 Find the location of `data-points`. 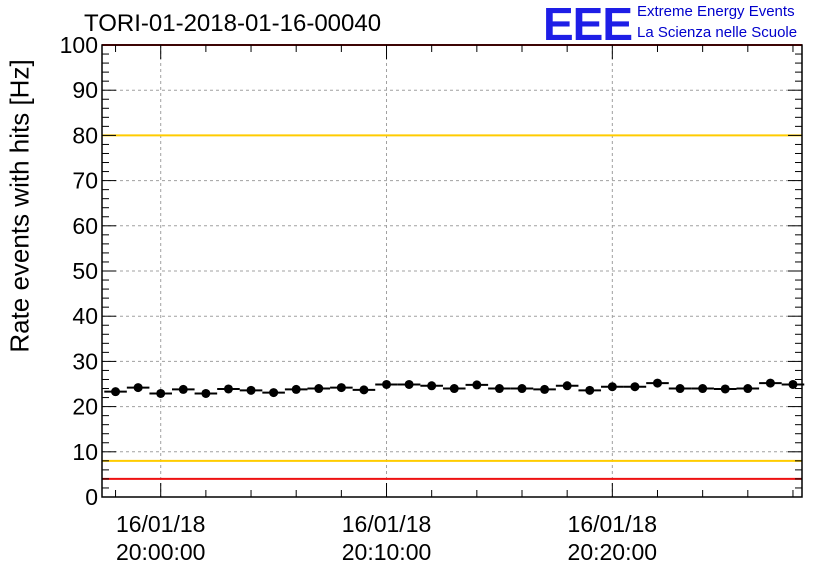

data-points is located at coordinates (454, 388).